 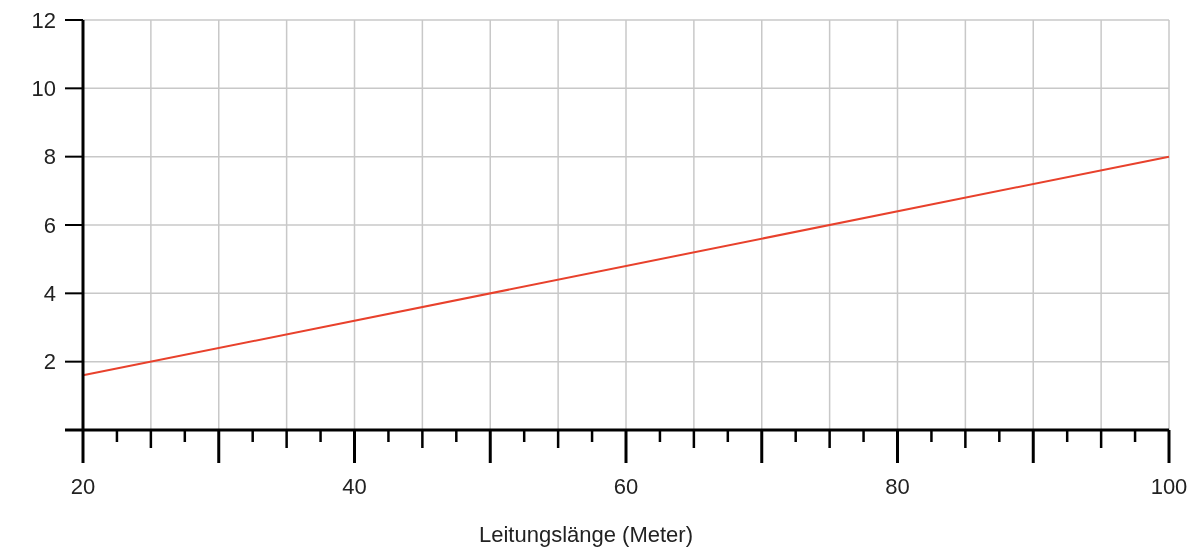 I want to click on y-tick-label: 8, so click(x=49, y=157).